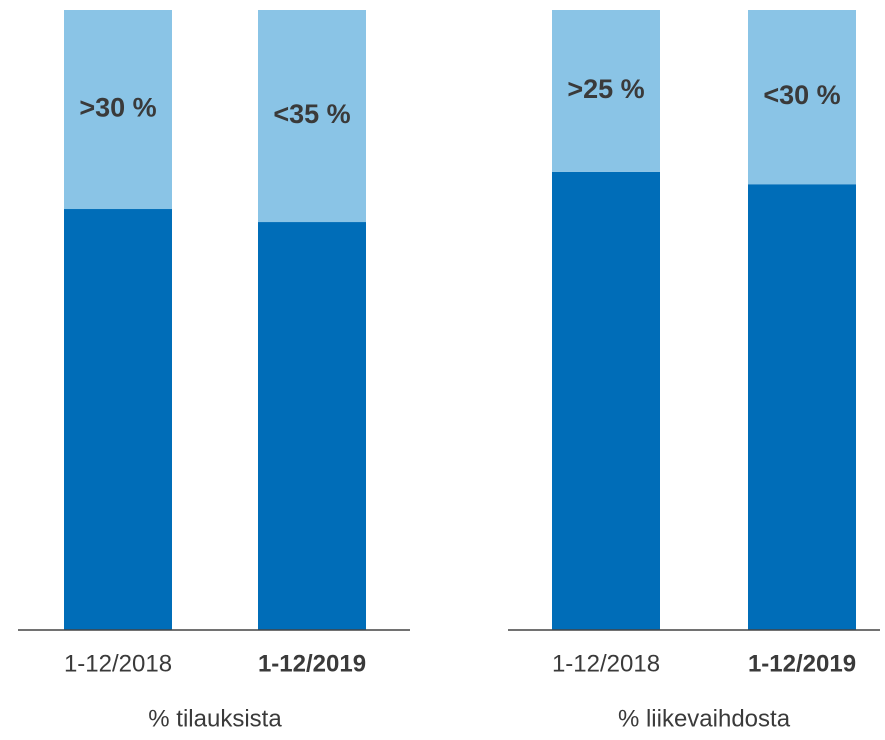  What do you see at coordinates (704, 718) in the screenshot?
I see `x-axis-label: % liikevaihdosta` at bounding box center [704, 718].